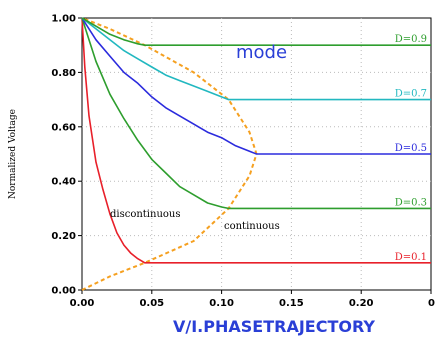  I want to click on series-labels: D=0.1 D=0.3 D=0.5 D=0.7 D=0.9, so click(411, 148).